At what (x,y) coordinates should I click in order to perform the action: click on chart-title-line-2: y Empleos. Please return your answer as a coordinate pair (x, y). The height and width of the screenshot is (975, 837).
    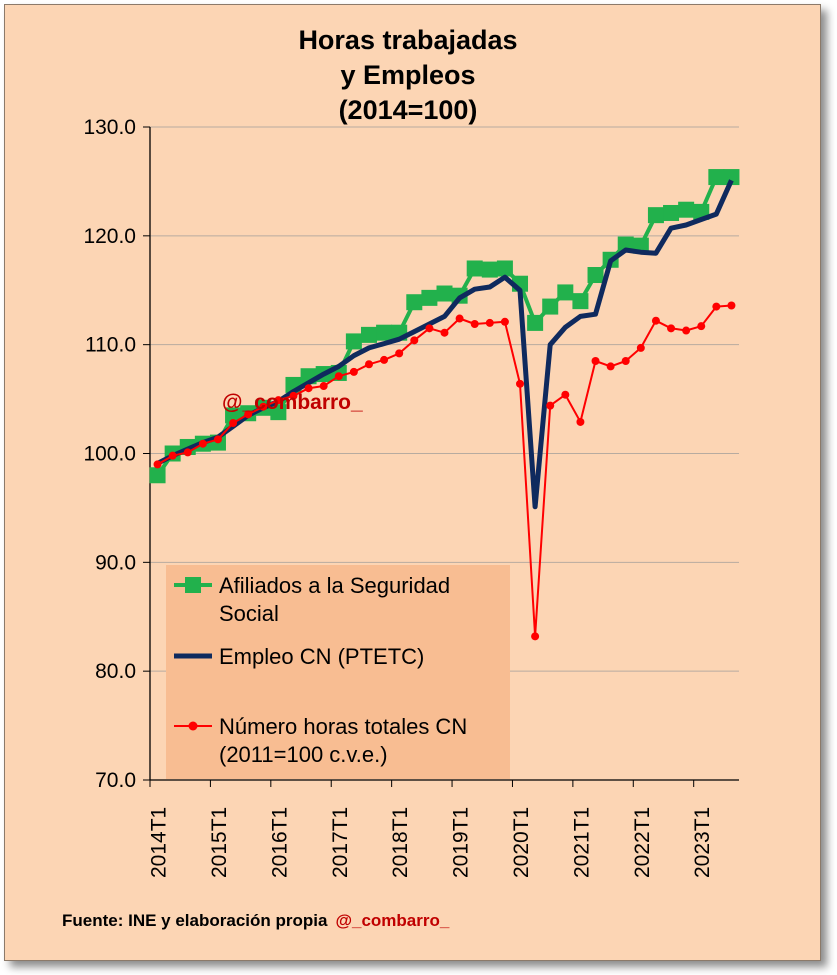
    Looking at the image, I should click on (407, 75).